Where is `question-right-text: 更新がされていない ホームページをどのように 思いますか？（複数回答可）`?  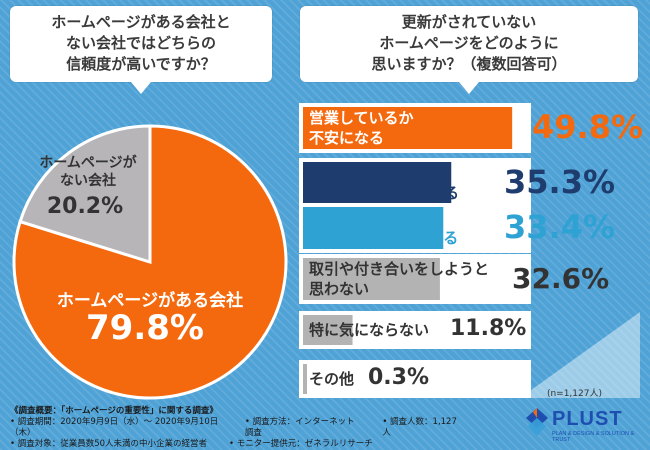 question-right-text: 更新がされていない ホームページをどのように 思いますか？（複数回答可） is located at coordinates (469, 43).